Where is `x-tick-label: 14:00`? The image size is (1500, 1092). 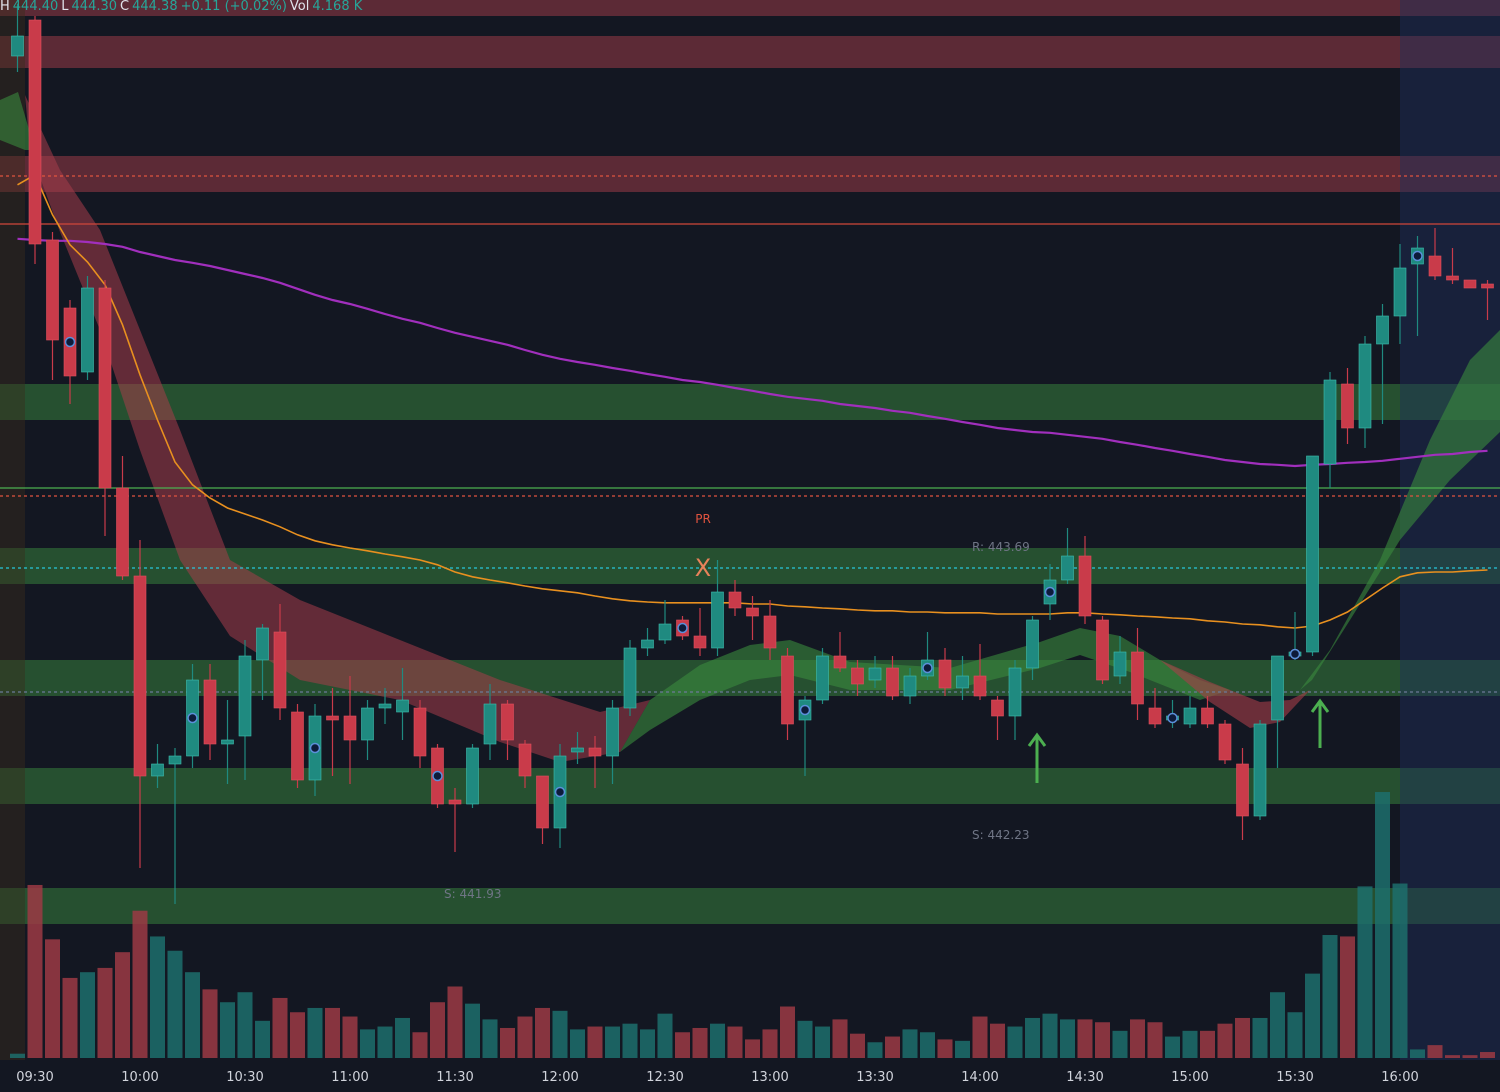 x-tick-label: 14:00 is located at coordinates (979, 1077).